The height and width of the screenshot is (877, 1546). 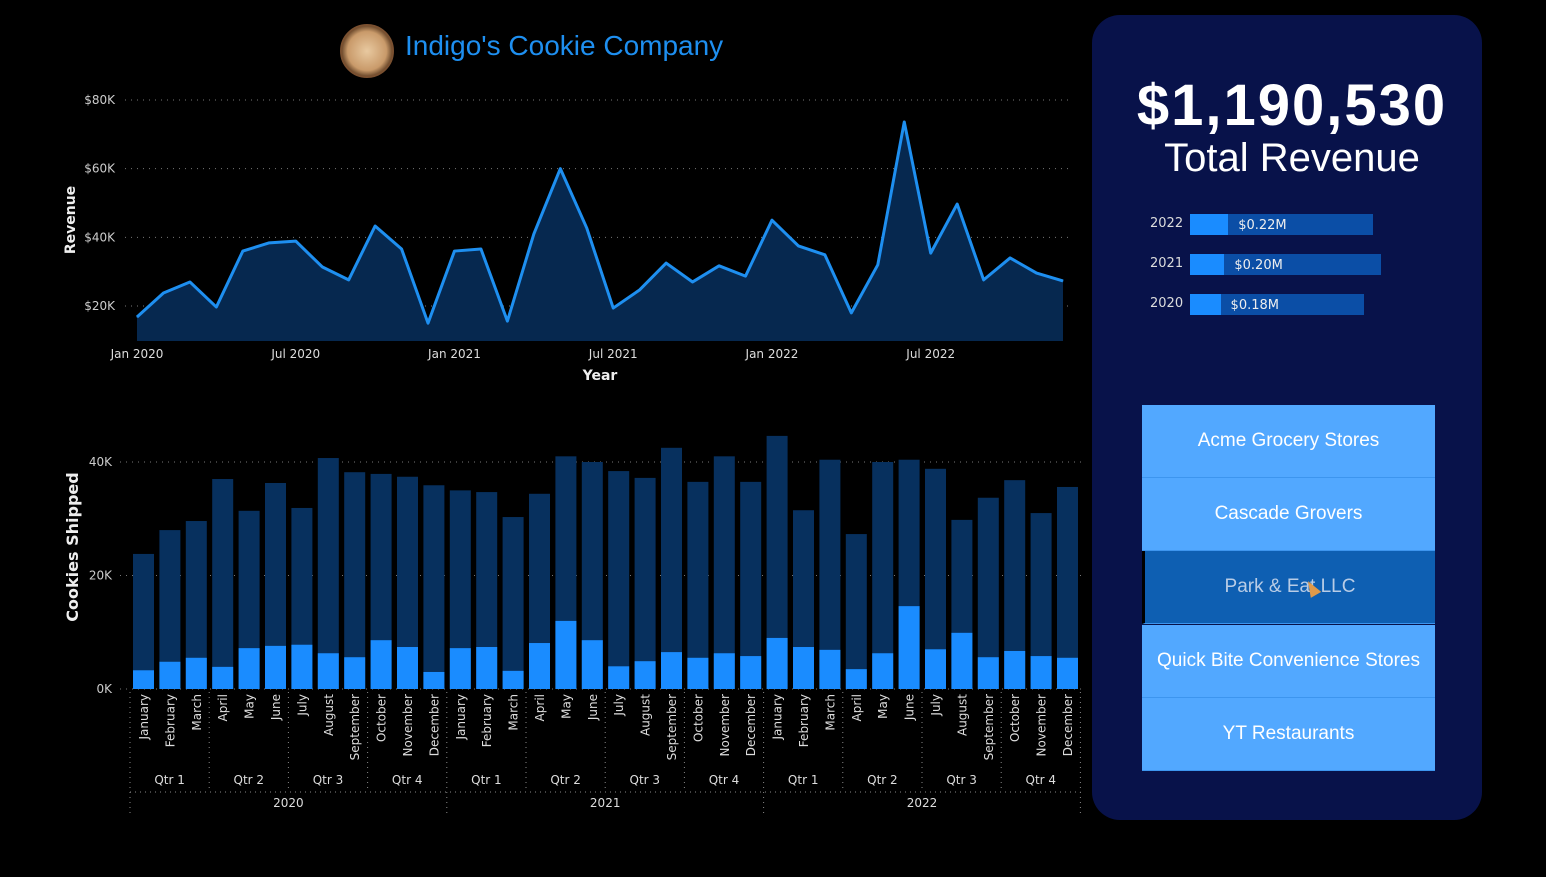 I want to click on slicer-item-label: Park & Eat LLC, so click(x=1290, y=587).